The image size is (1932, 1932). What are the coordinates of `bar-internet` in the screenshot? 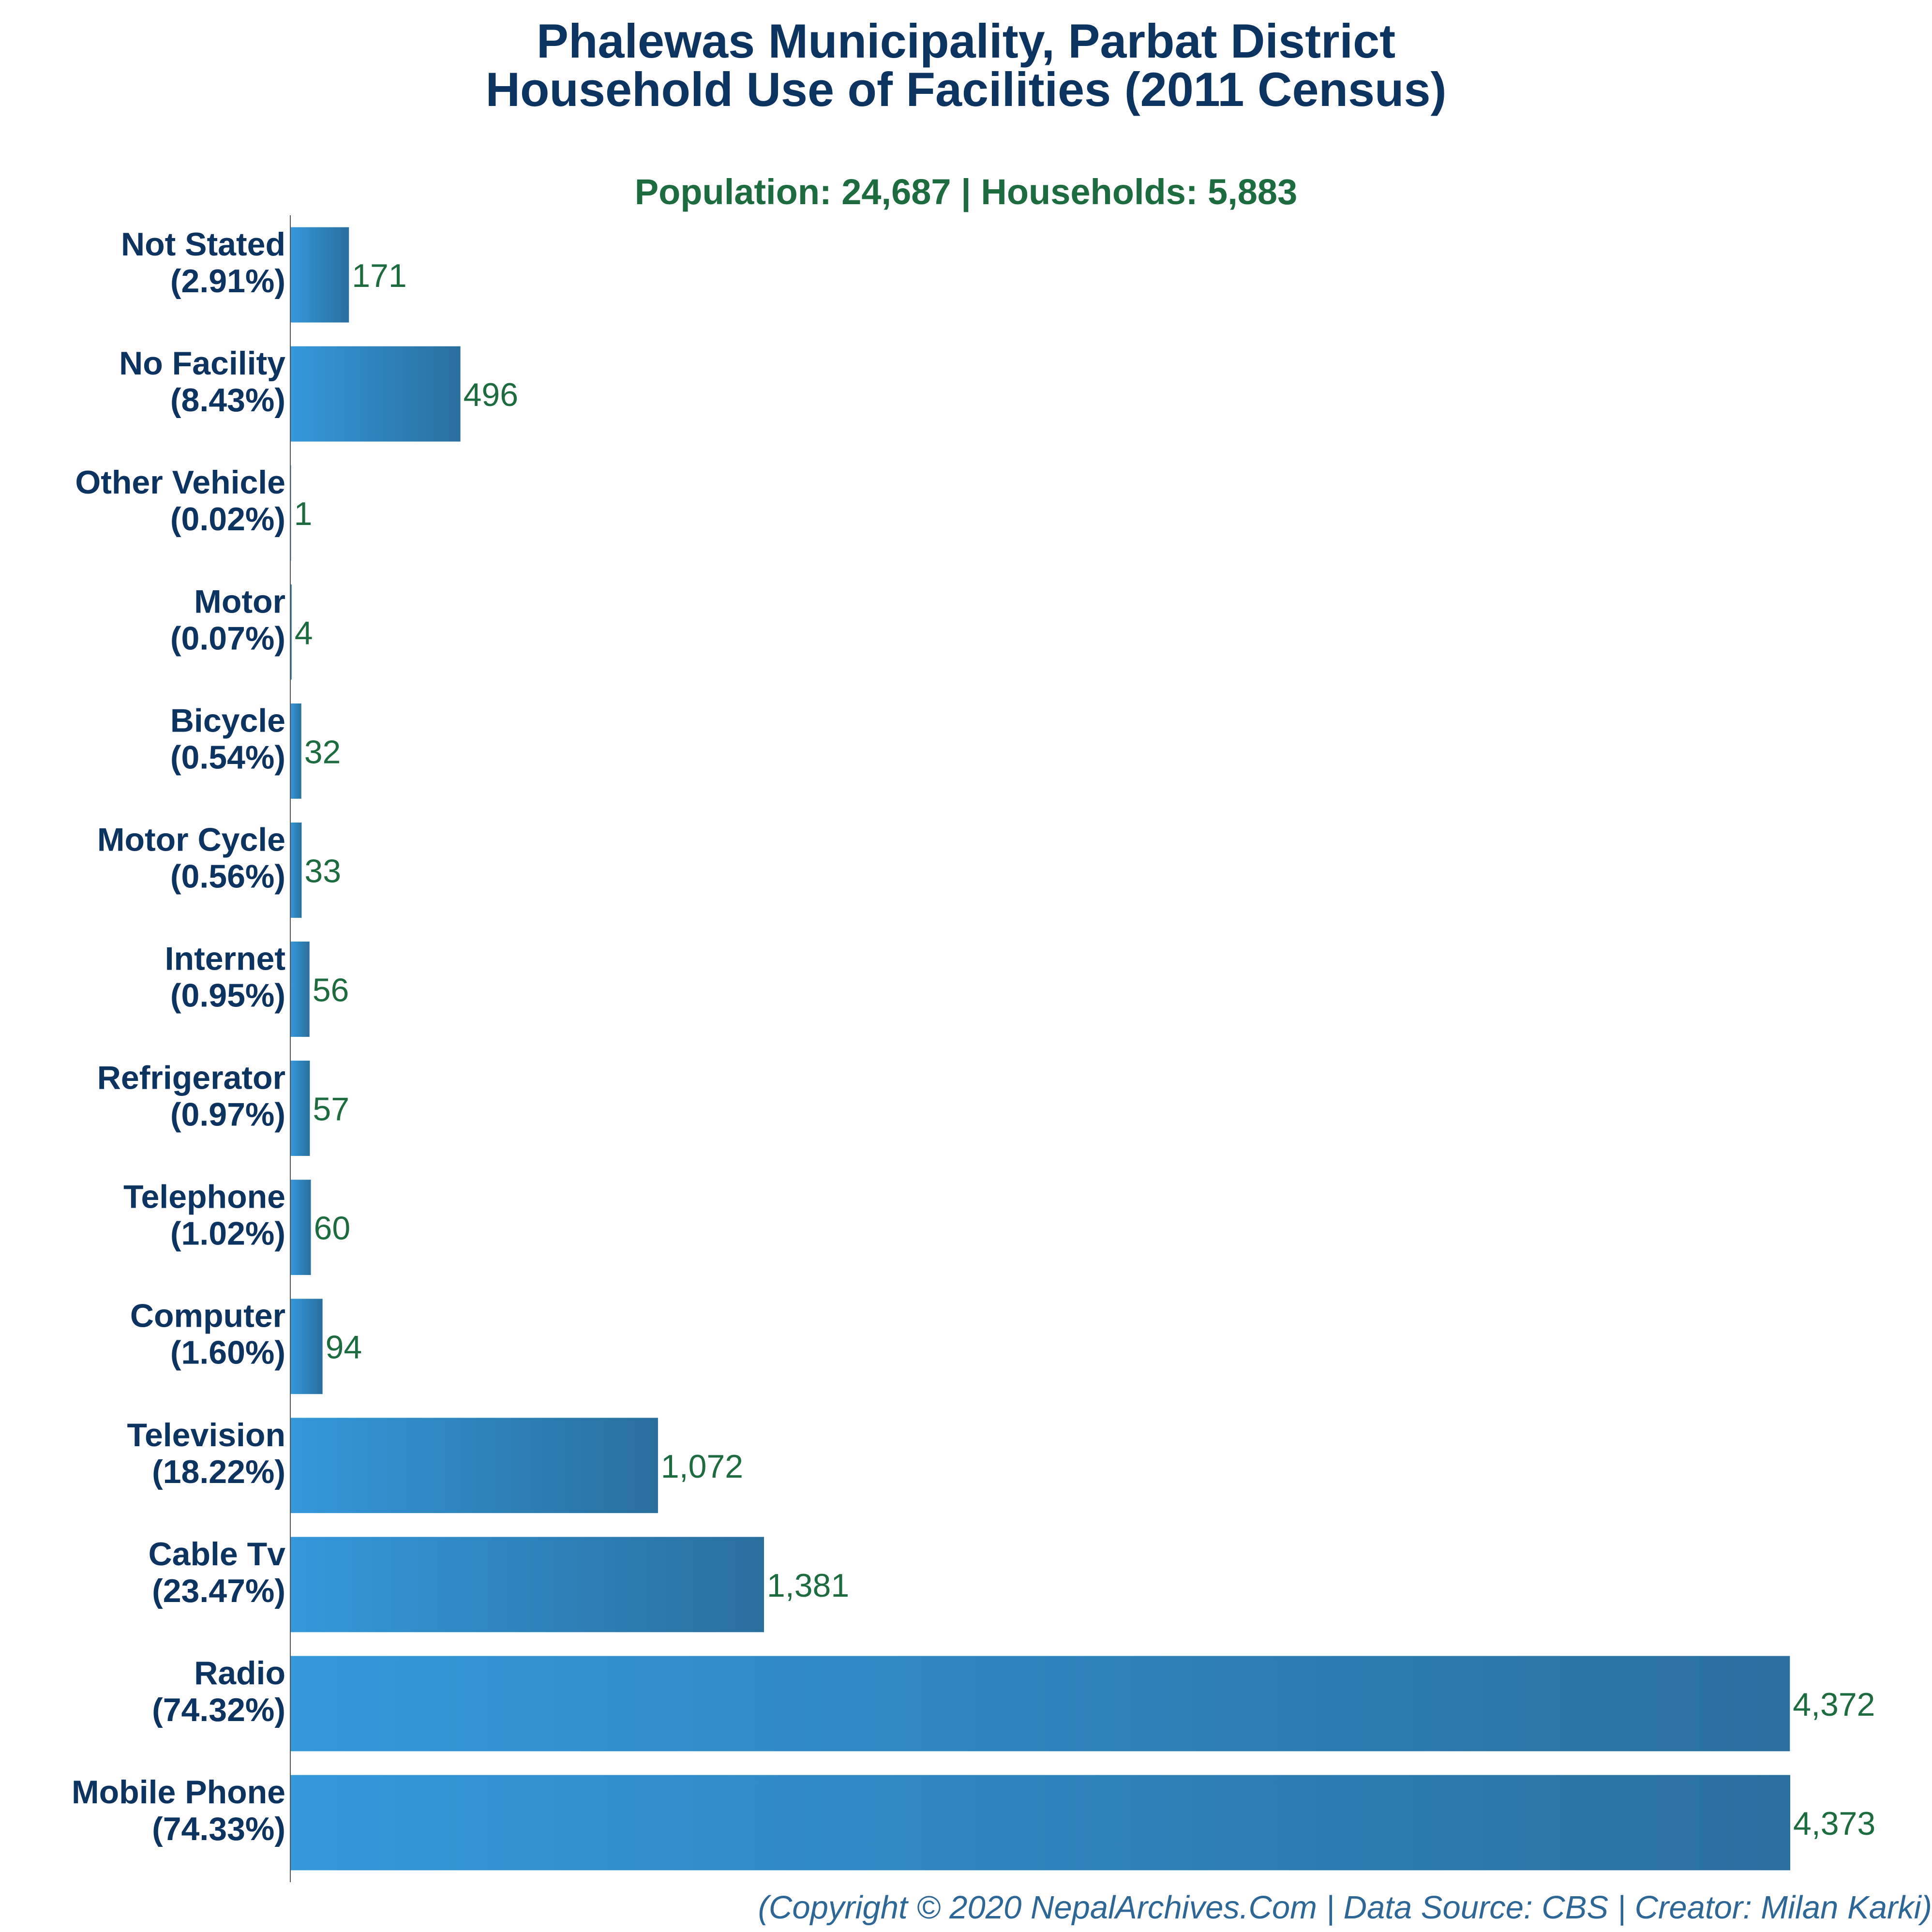 It's located at (300, 989).